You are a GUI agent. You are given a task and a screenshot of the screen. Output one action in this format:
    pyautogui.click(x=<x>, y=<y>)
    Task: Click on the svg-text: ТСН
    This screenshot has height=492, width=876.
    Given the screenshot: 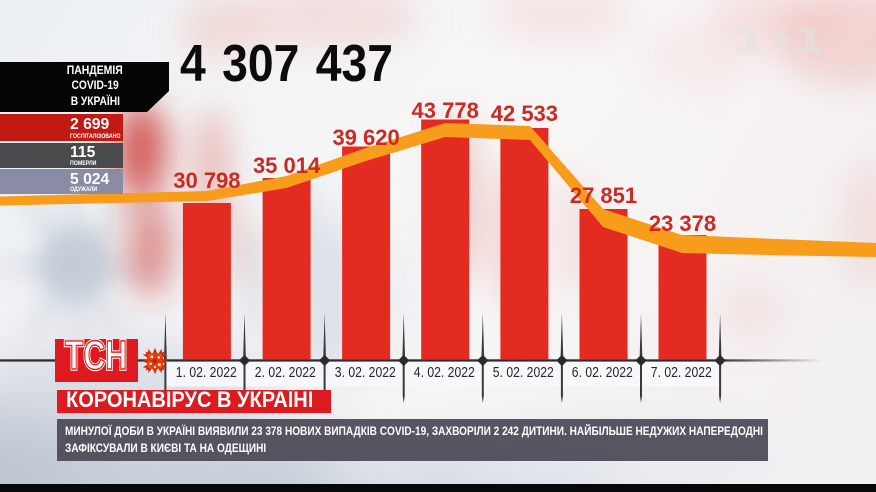 What is the action you would take?
    pyautogui.click(x=96, y=358)
    